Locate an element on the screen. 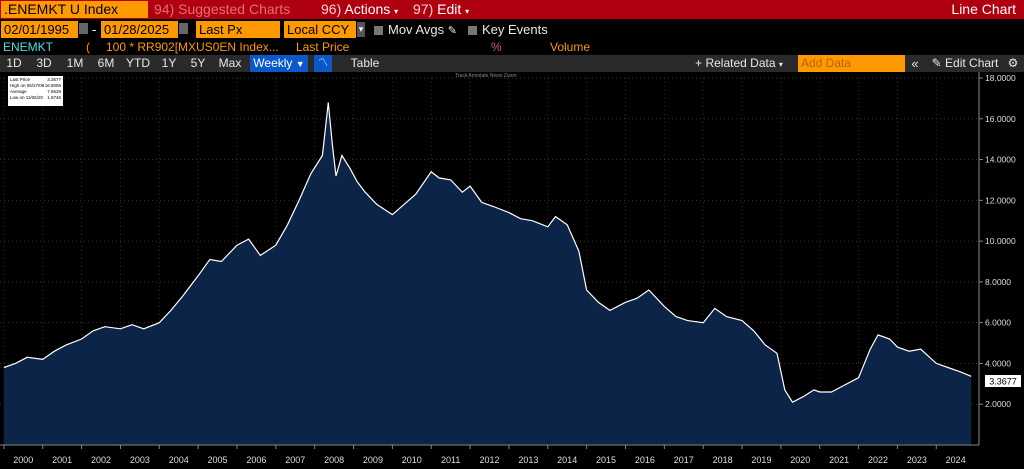 Image resolution: width=1024 pixels, height=469 pixels. chart-mini-tools: Track Annotate News Zoom is located at coordinates (486, 76).